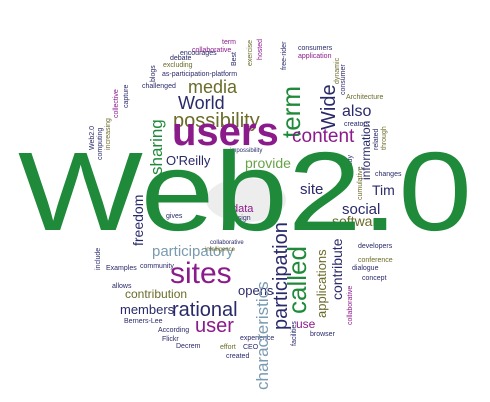 The height and width of the screenshot is (402, 490). Describe the element at coordinates (284, 55) in the screenshot. I see `word-free-rider: free-rider` at that location.